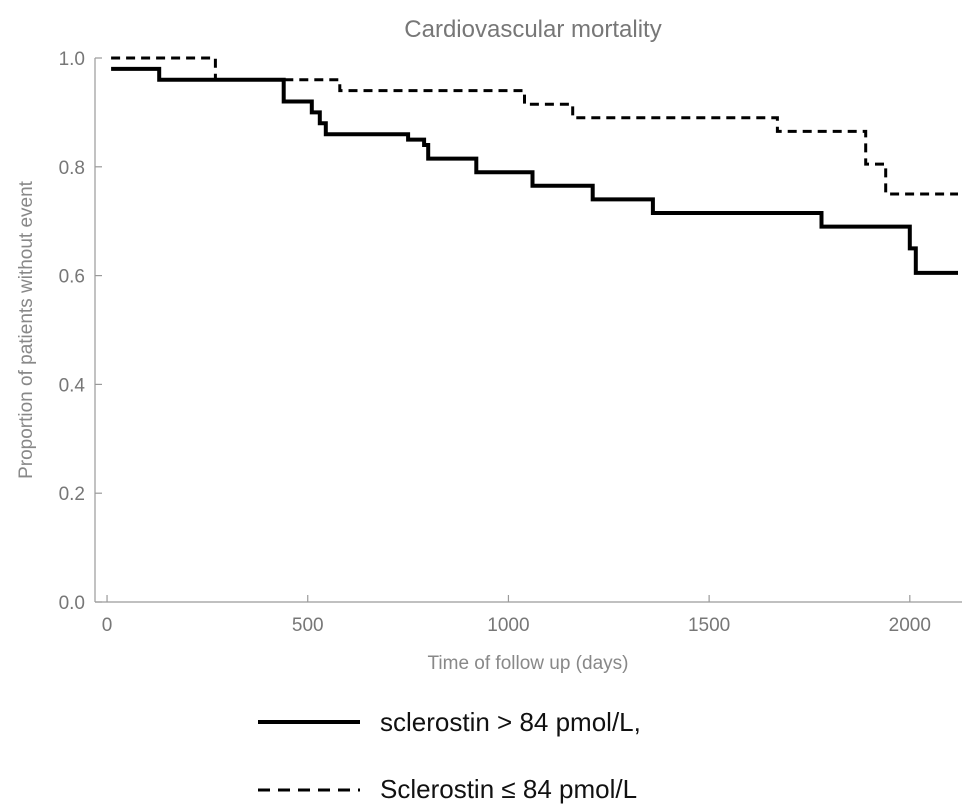 The height and width of the screenshot is (809, 967). Describe the element at coordinates (72, 59) in the screenshot. I see `y-tick-label: 1.0` at that location.